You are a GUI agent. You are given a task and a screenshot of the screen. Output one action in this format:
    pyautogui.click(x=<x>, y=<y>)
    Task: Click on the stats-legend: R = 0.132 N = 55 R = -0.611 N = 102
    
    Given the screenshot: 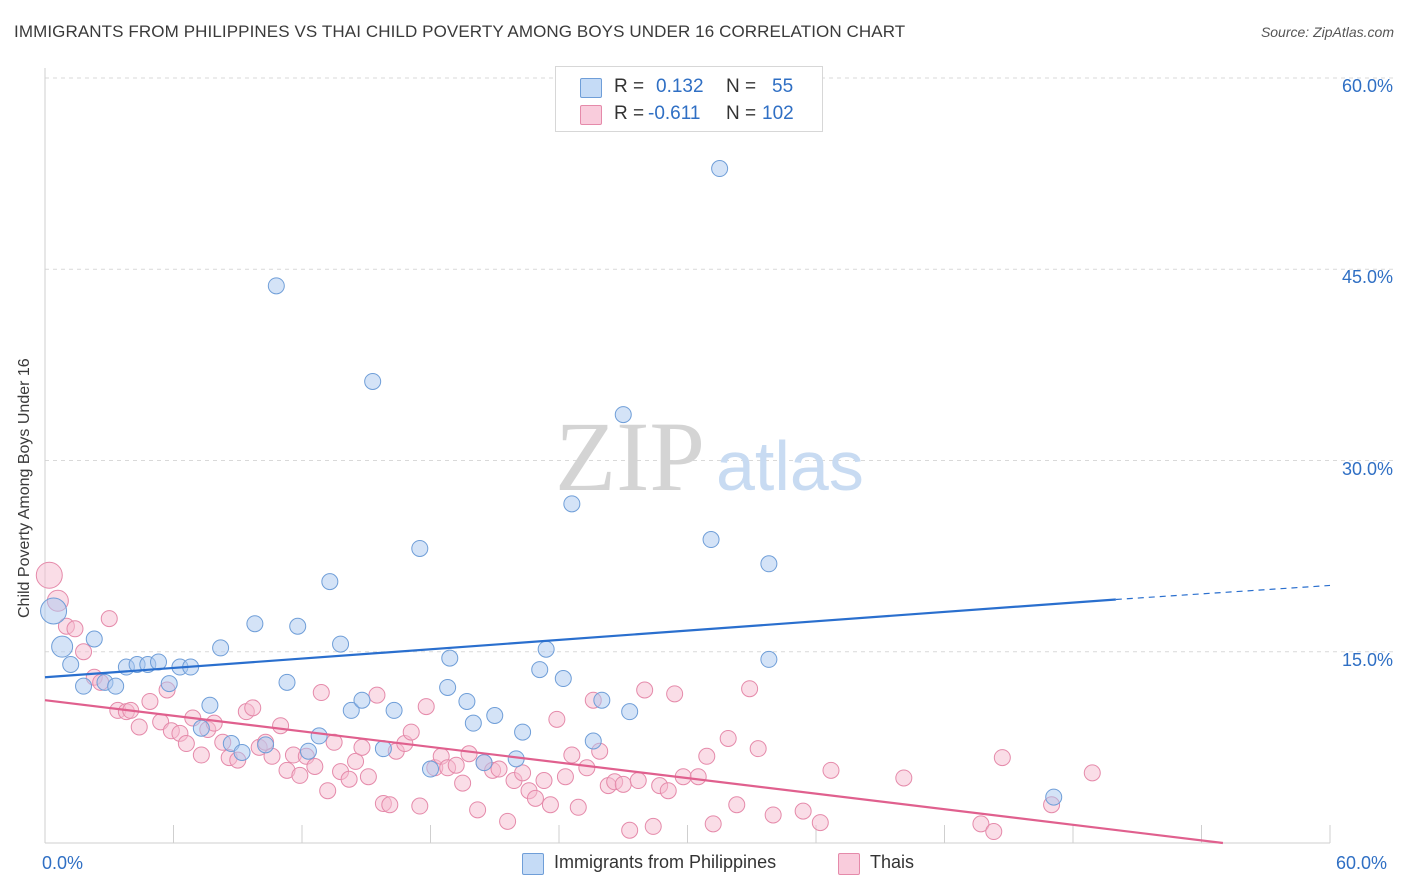 What is the action you would take?
    pyautogui.click(x=689, y=99)
    